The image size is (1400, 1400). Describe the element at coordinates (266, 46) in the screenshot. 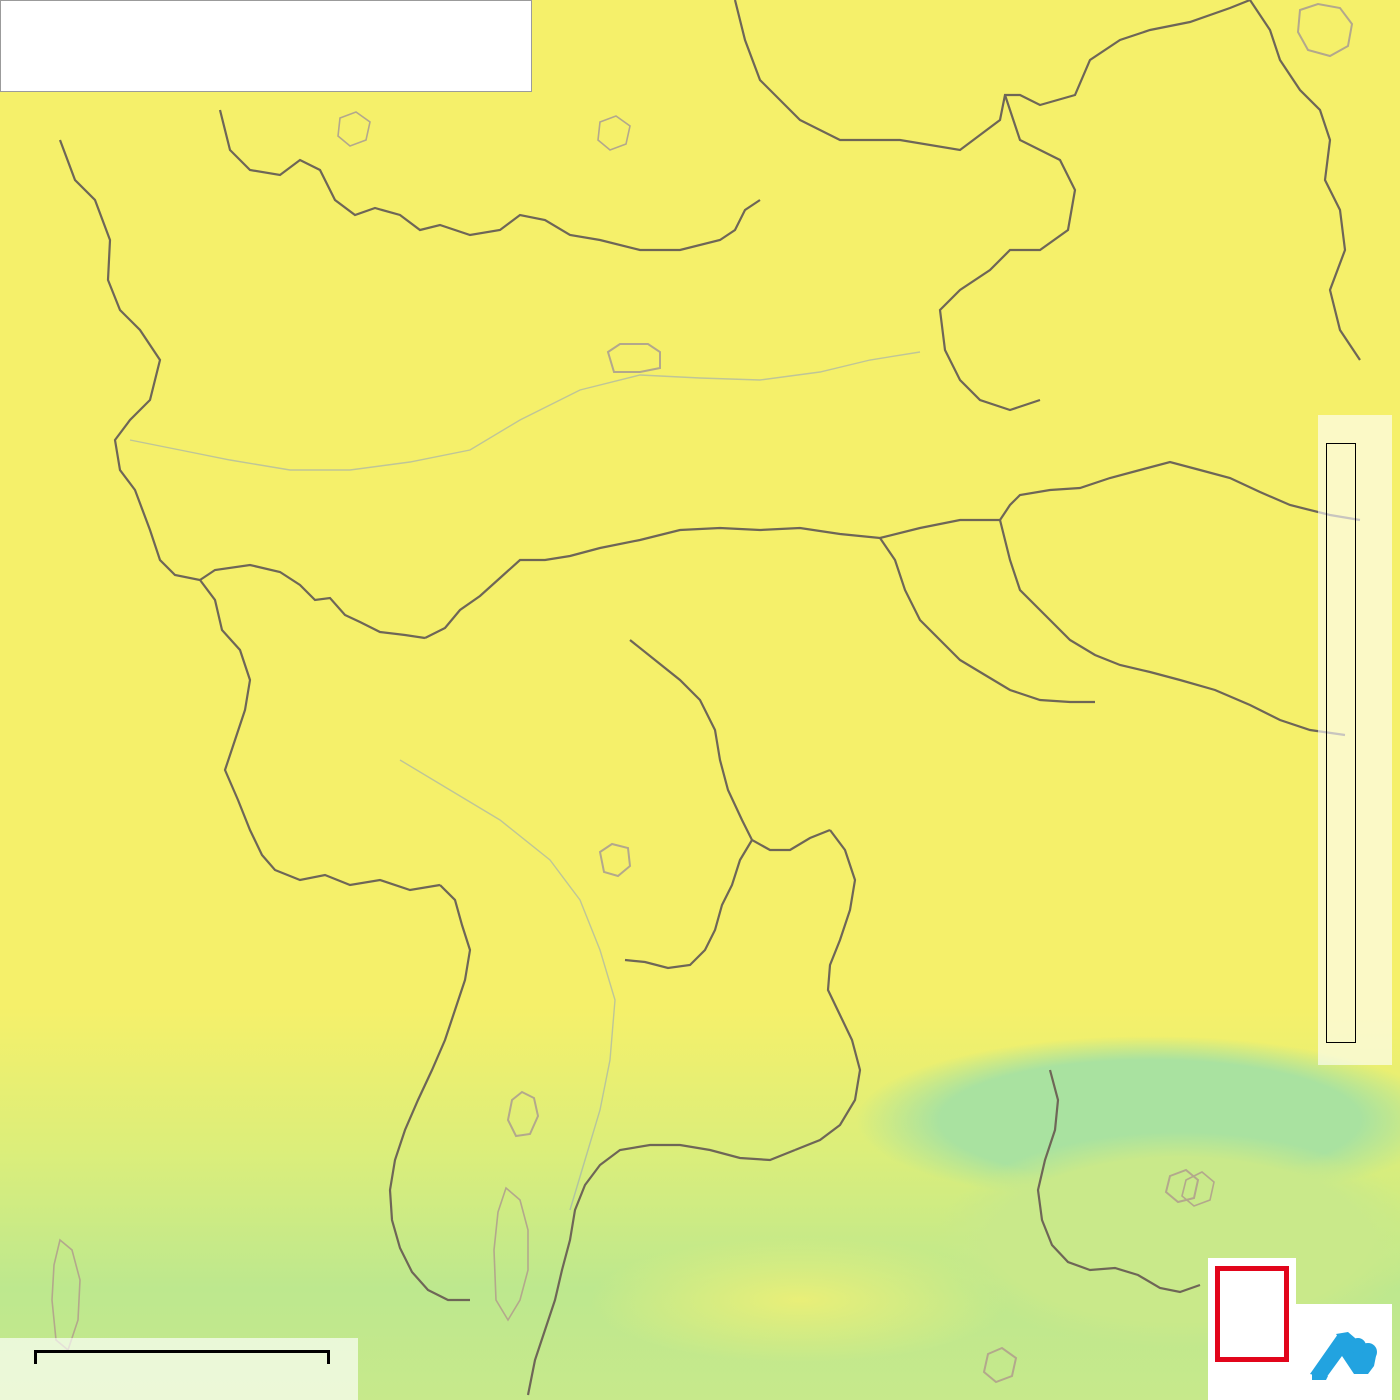

I see `title-box` at that location.